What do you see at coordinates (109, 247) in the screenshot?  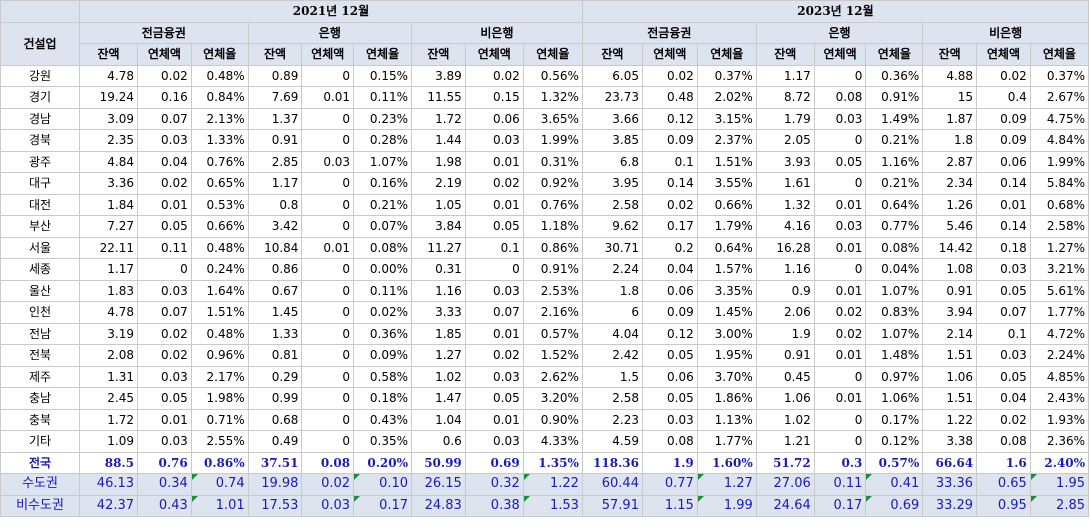 I see `value-cell: 22.11` at bounding box center [109, 247].